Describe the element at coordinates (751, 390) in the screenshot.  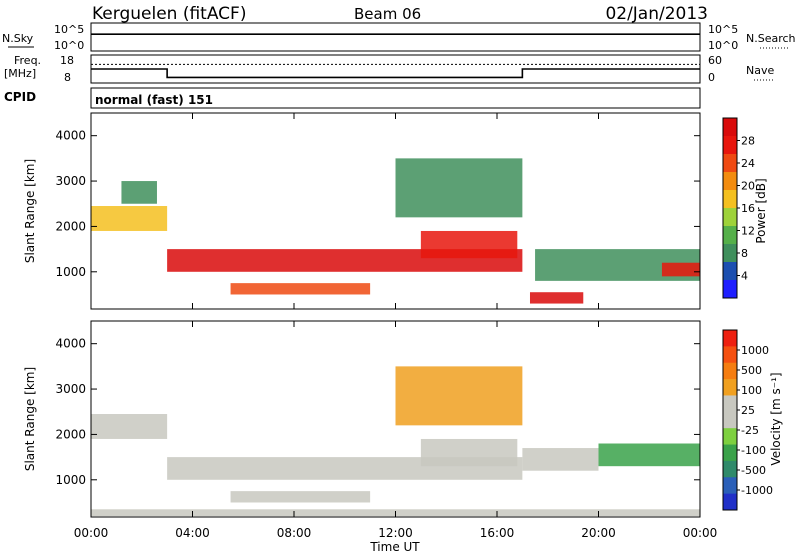
I see `colorbar-tick-label: 100` at that location.